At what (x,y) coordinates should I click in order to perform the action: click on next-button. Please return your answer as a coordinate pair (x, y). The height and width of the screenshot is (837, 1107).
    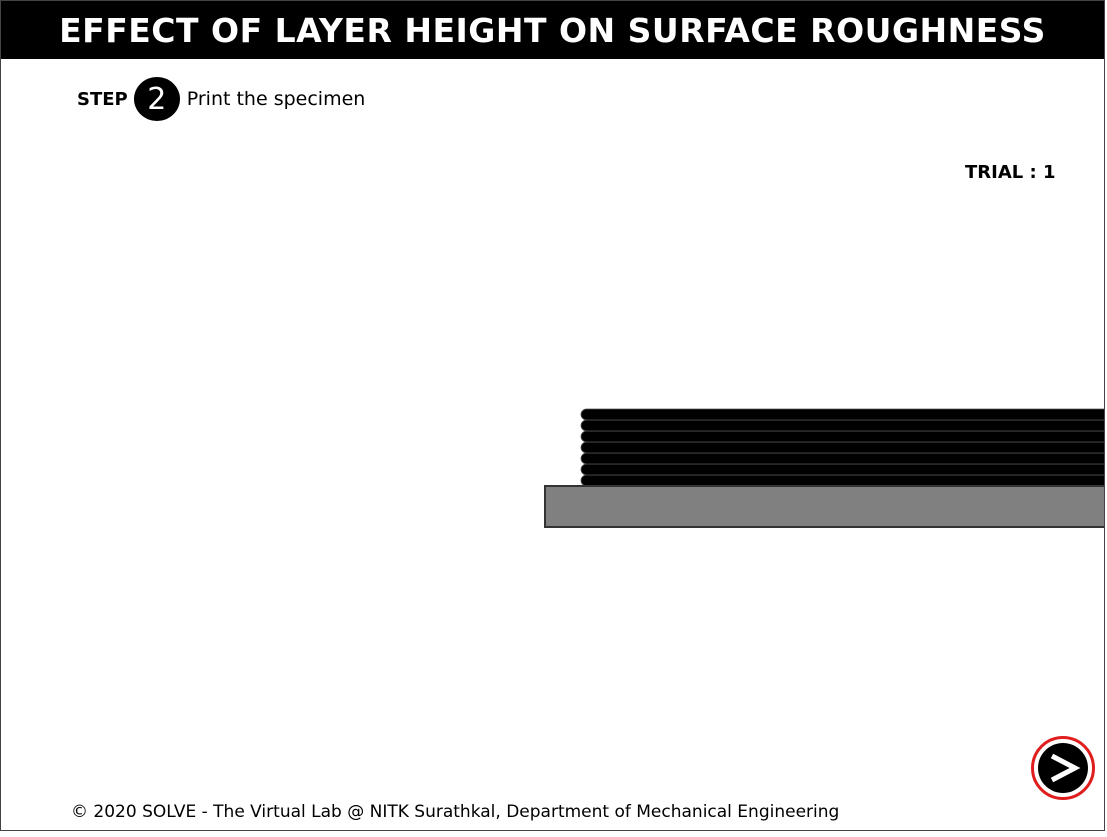
    Looking at the image, I should click on (1063, 768).